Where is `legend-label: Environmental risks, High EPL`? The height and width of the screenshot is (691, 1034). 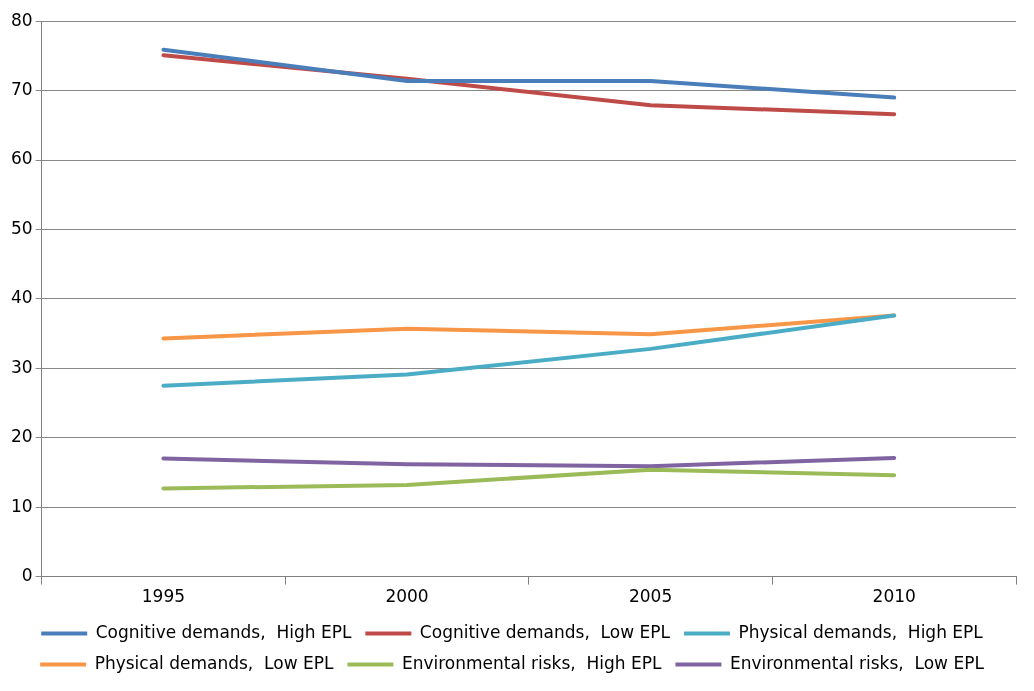
legend-label: Environmental risks, High EPL is located at coordinates (531, 662).